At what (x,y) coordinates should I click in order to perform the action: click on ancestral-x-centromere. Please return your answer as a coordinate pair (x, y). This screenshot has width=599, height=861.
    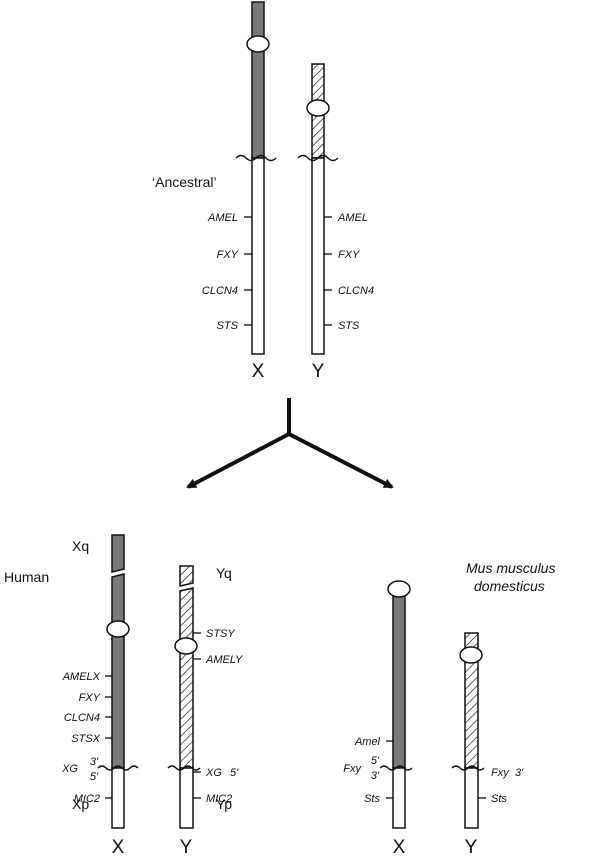
    Looking at the image, I should click on (258, 44).